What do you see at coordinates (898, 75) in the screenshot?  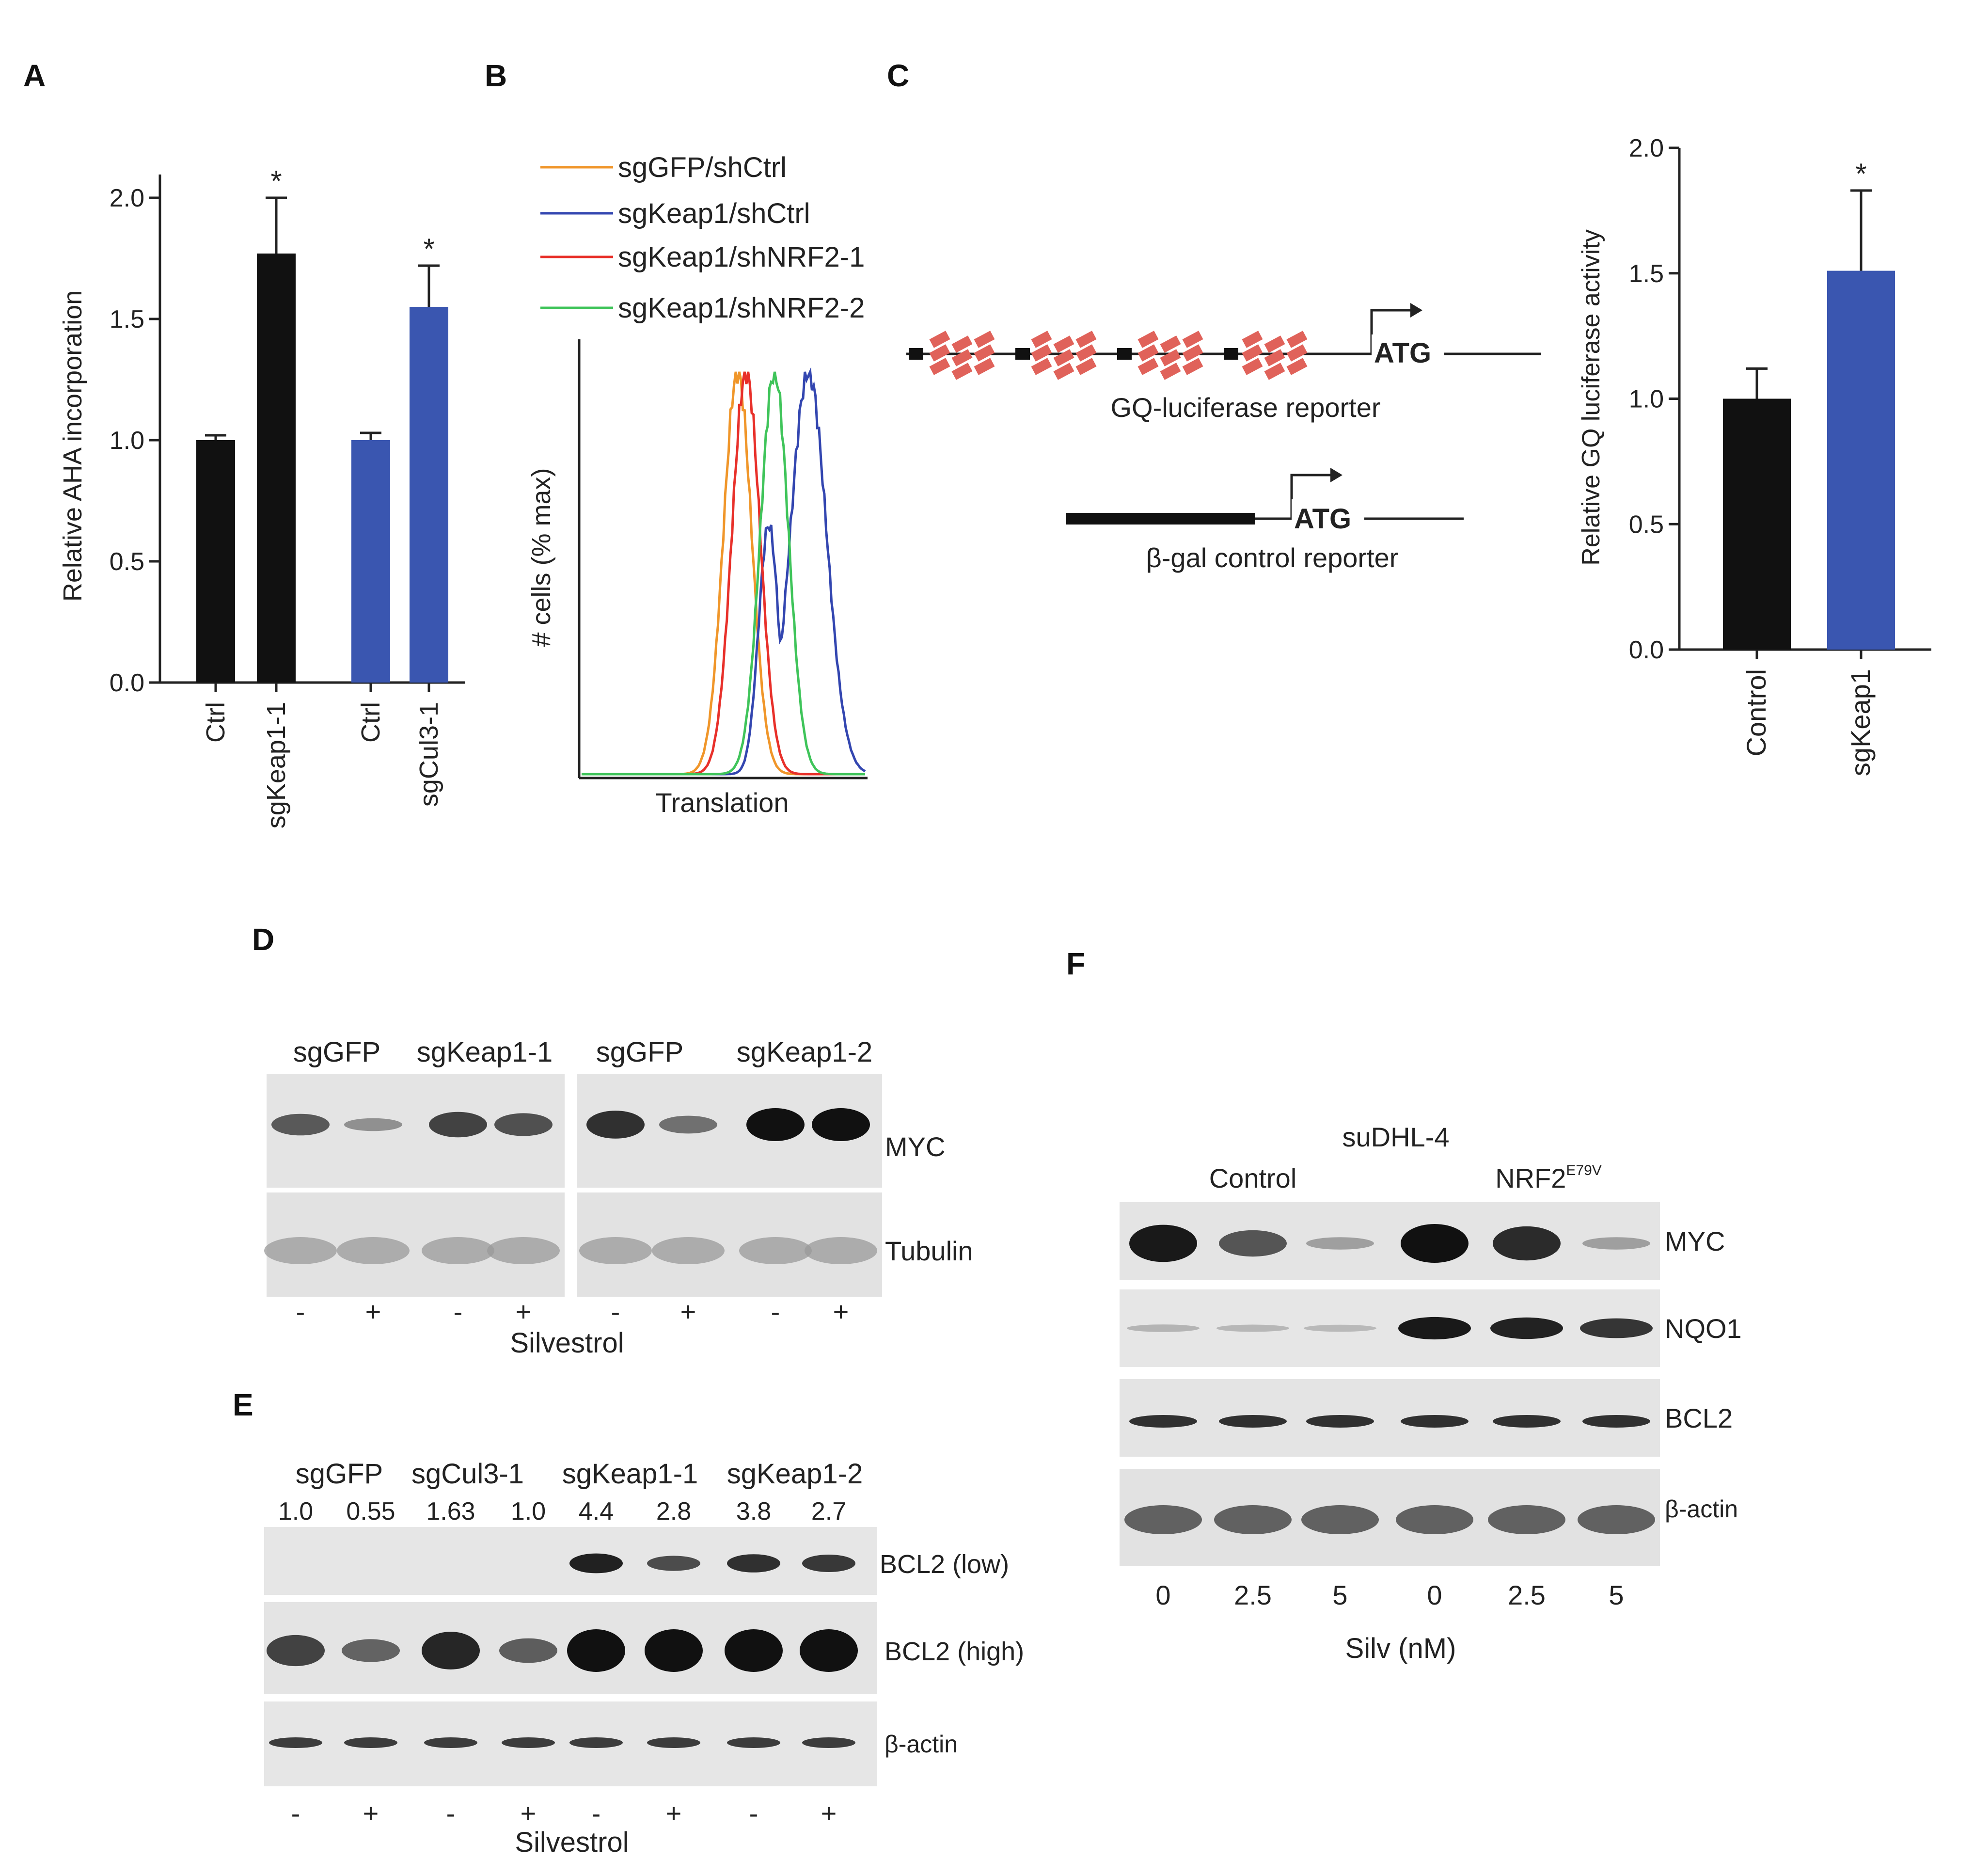 I see `panel-label-c: C` at bounding box center [898, 75].